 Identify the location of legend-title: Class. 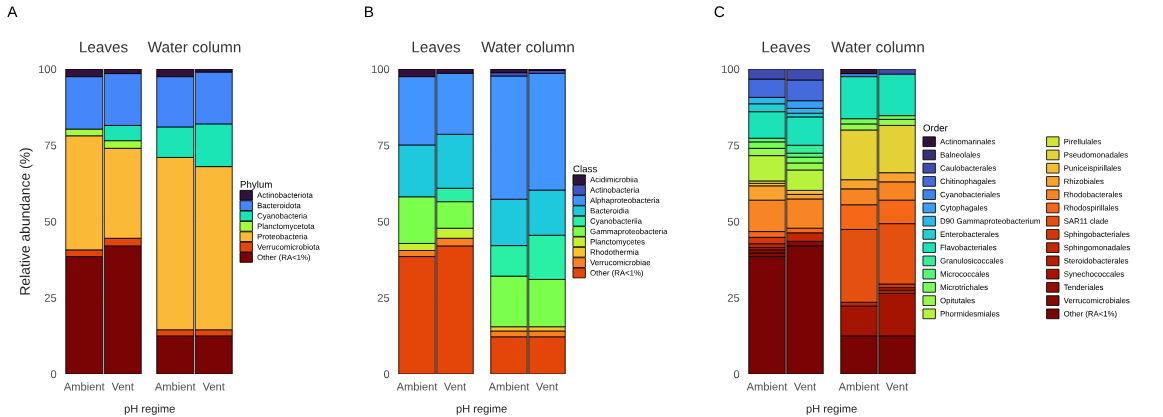
(585, 169).